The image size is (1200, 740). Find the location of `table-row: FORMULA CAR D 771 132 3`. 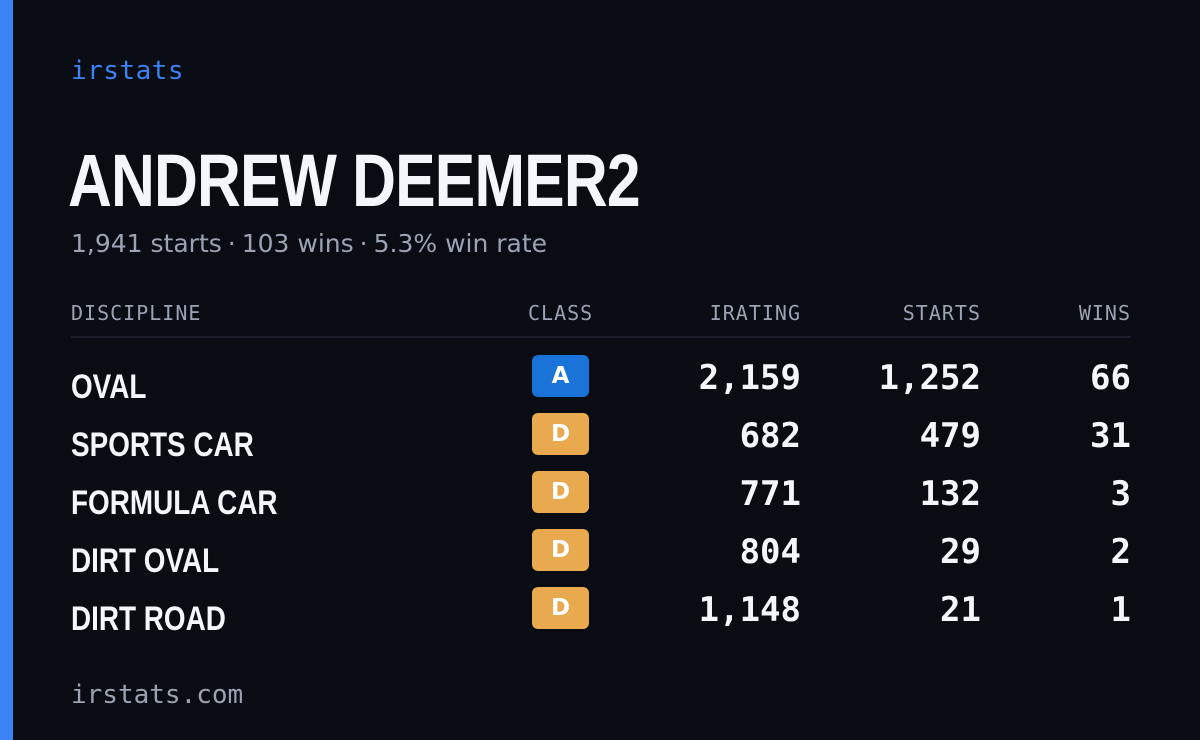

table-row: FORMULA CAR D 771 132 3 is located at coordinates (601, 499).